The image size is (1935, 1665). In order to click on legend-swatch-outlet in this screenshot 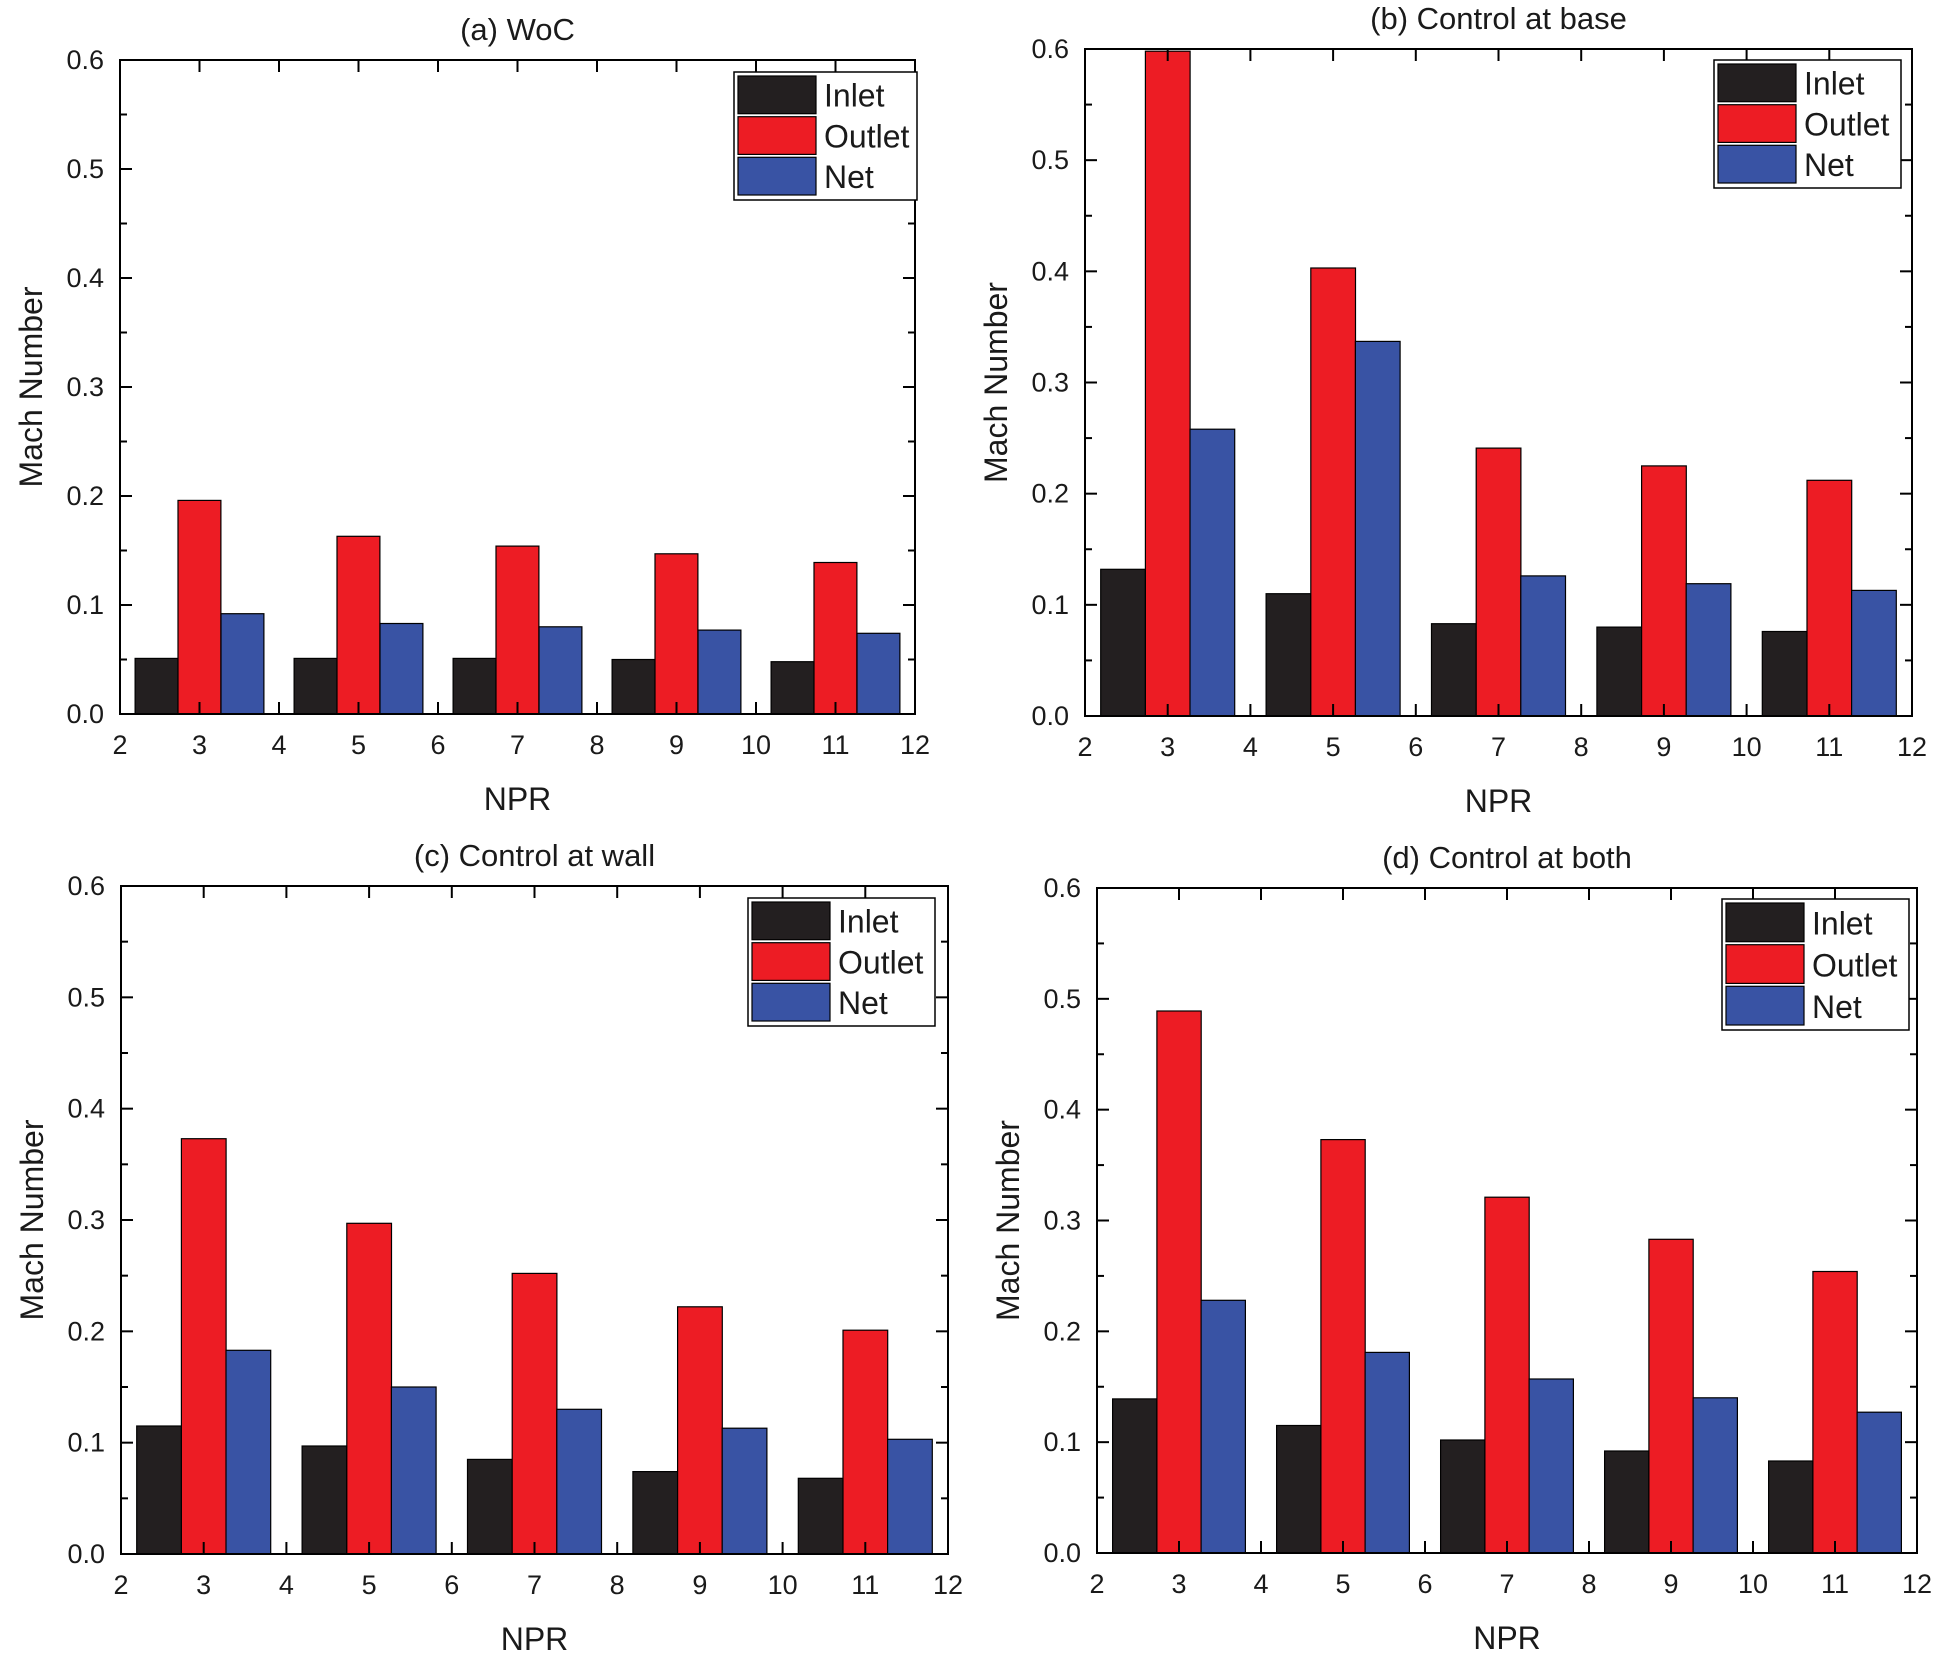, I will do `click(791, 962)`.